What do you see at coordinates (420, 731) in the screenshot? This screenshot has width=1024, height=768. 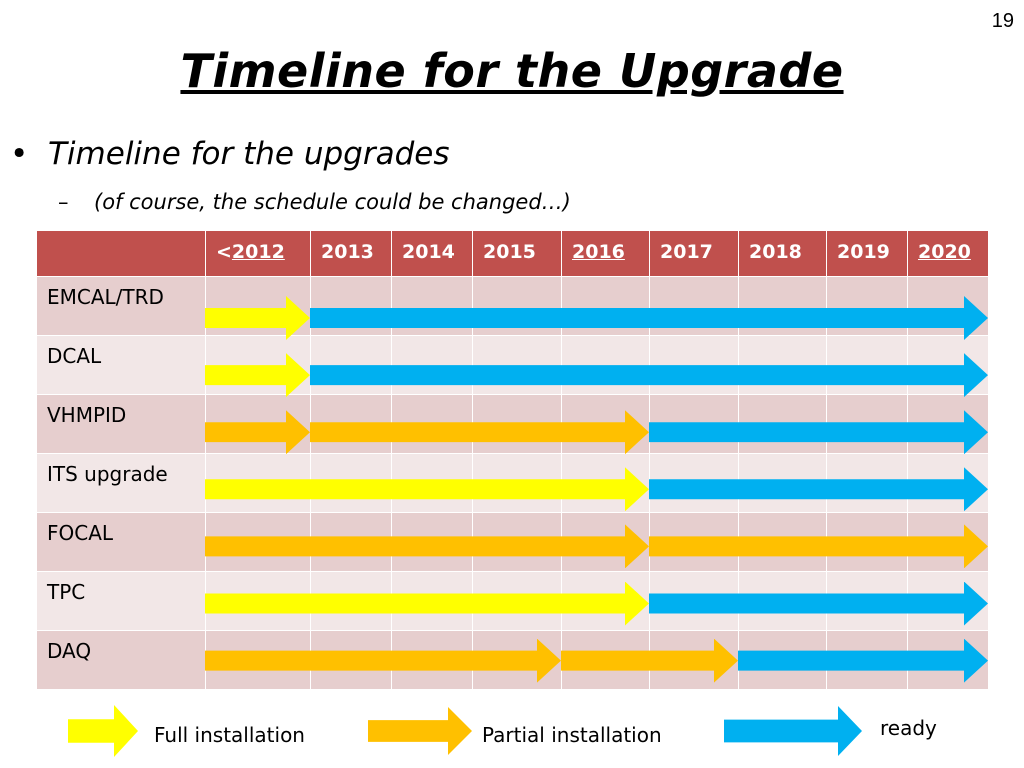 I see `partial-installation-arrow-icon` at bounding box center [420, 731].